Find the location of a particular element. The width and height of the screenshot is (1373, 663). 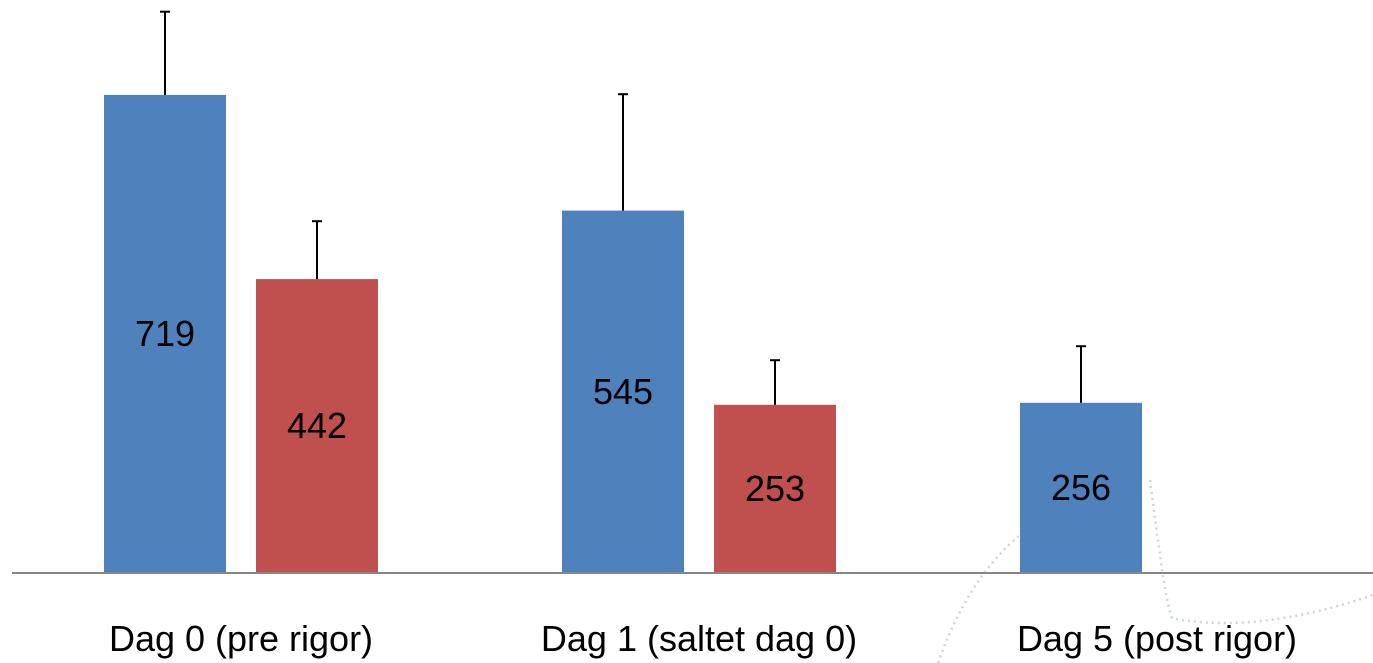

data-label-series-1-cat-1: 719 is located at coordinates (165, 333).